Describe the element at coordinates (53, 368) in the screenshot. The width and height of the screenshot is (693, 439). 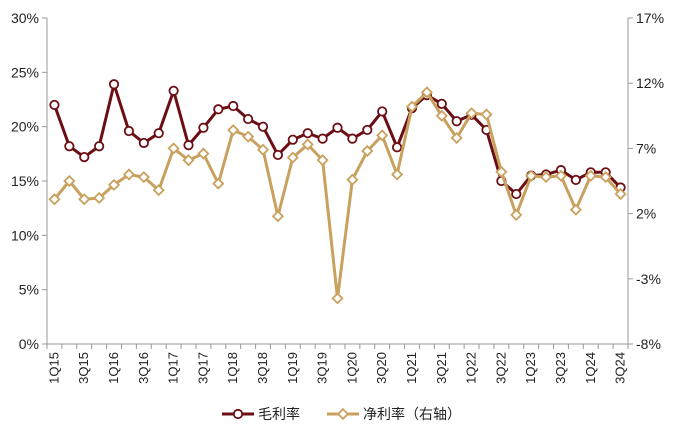
I see `x-tick-label: 1Q15` at that location.